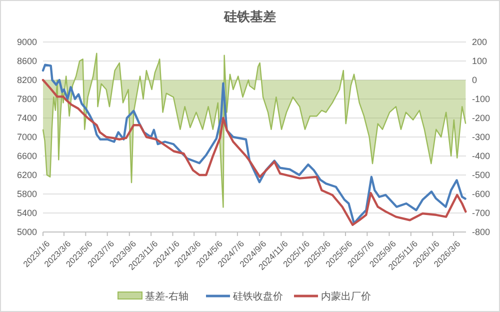  I want to click on y-tick-label: 7800, so click(26, 99).